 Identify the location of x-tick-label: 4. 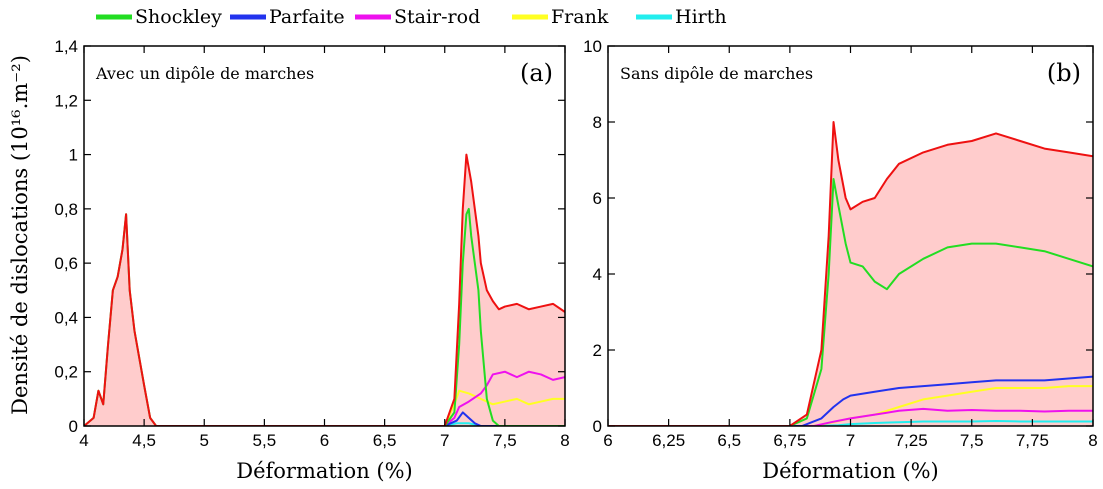
(83, 440).